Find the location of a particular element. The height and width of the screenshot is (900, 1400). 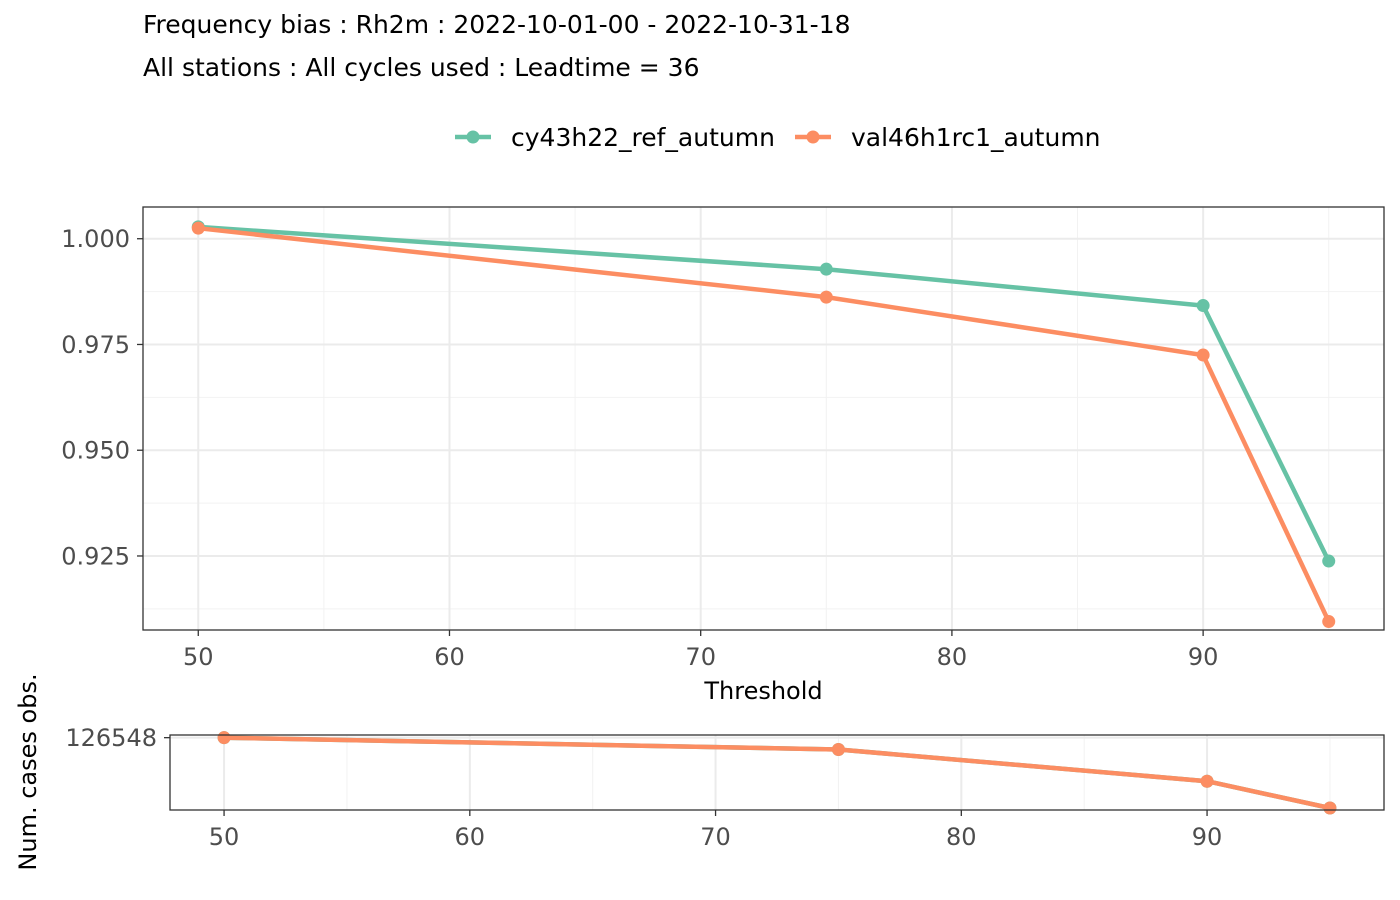

panel-border is located at coordinates (777, 772).